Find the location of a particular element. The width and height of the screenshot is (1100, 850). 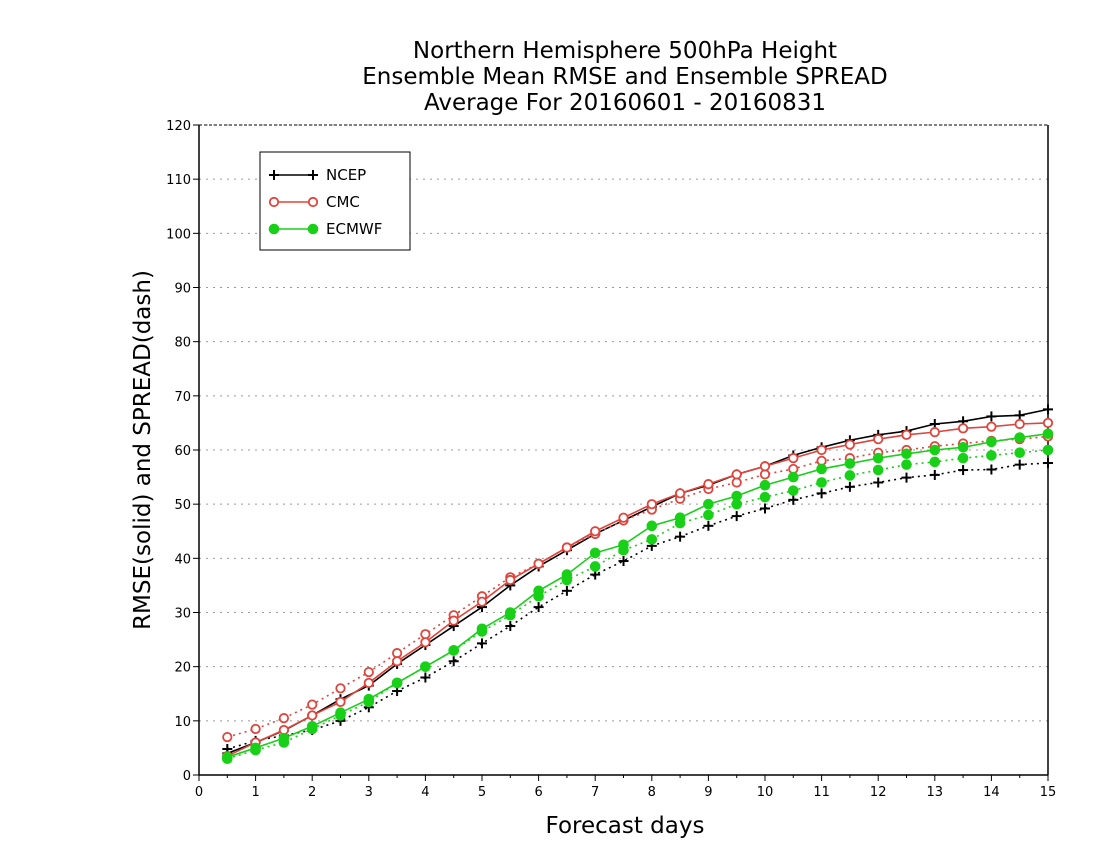

y-tick-label-0: 0 is located at coordinates (187, 776).